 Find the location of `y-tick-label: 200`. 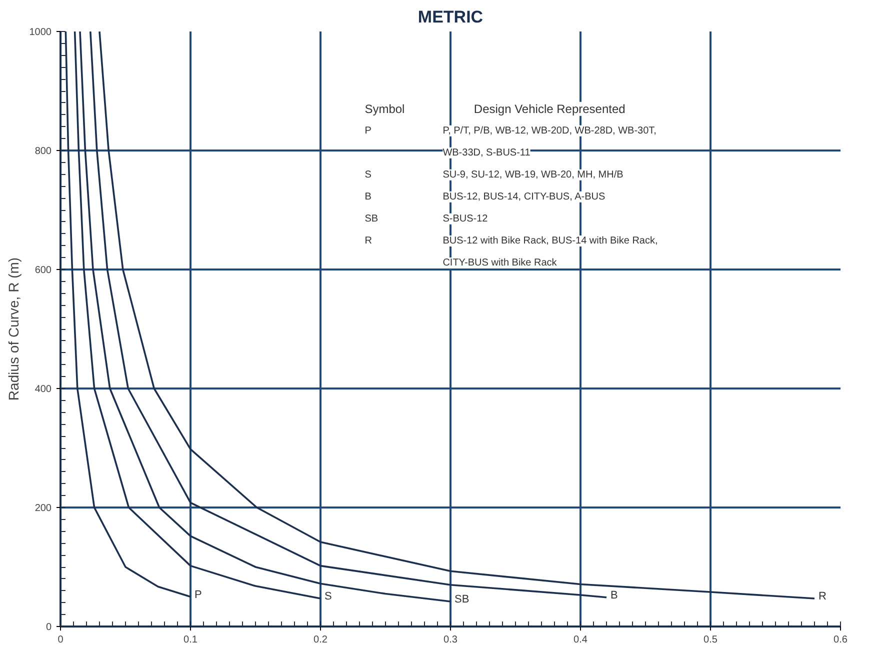

y-tick-label: 200 is located at coordinates (43, 508).